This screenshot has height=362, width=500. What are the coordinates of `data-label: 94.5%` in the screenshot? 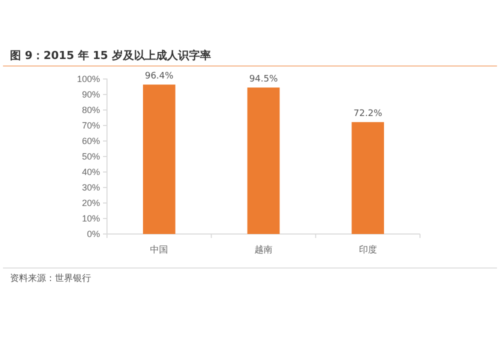 It's located at (263, 79).